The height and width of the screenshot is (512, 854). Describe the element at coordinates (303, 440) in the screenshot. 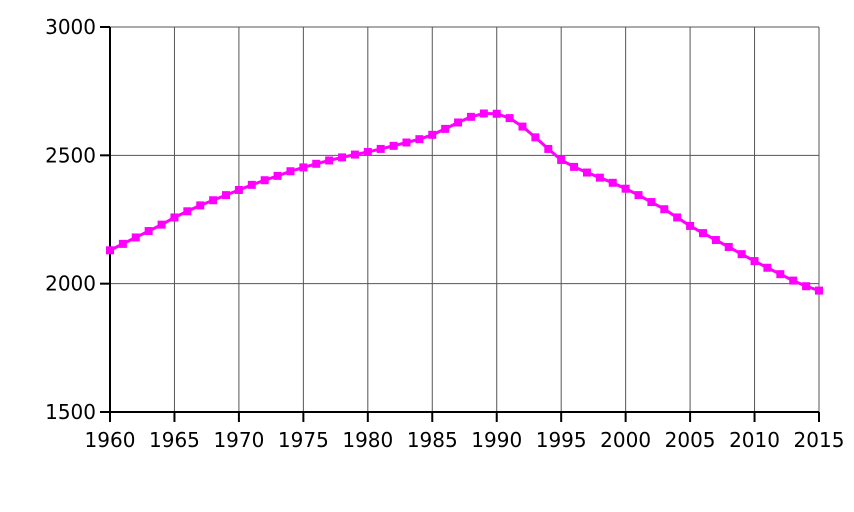

I see `x-tick-label: 1975` at that location.